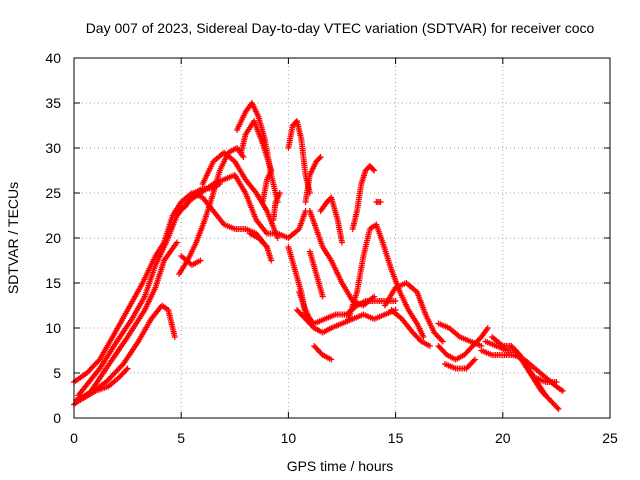 Image resolution: width=640 pixels, height=480 pixels. Describe the element at coordinates (340, 466) in the screenshot. I see `x-axis-title: GPS time / hours` at that location.